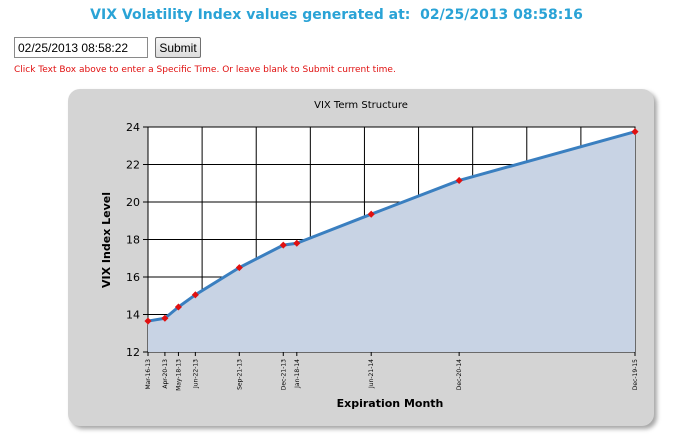 The height and width of the screenshot is (447, 673). What do you see at coordinates (501, 15) in the screenshot?
I see `title-timestamp: 02/25/2013 08:58:16` at bounding box center [501, 15].